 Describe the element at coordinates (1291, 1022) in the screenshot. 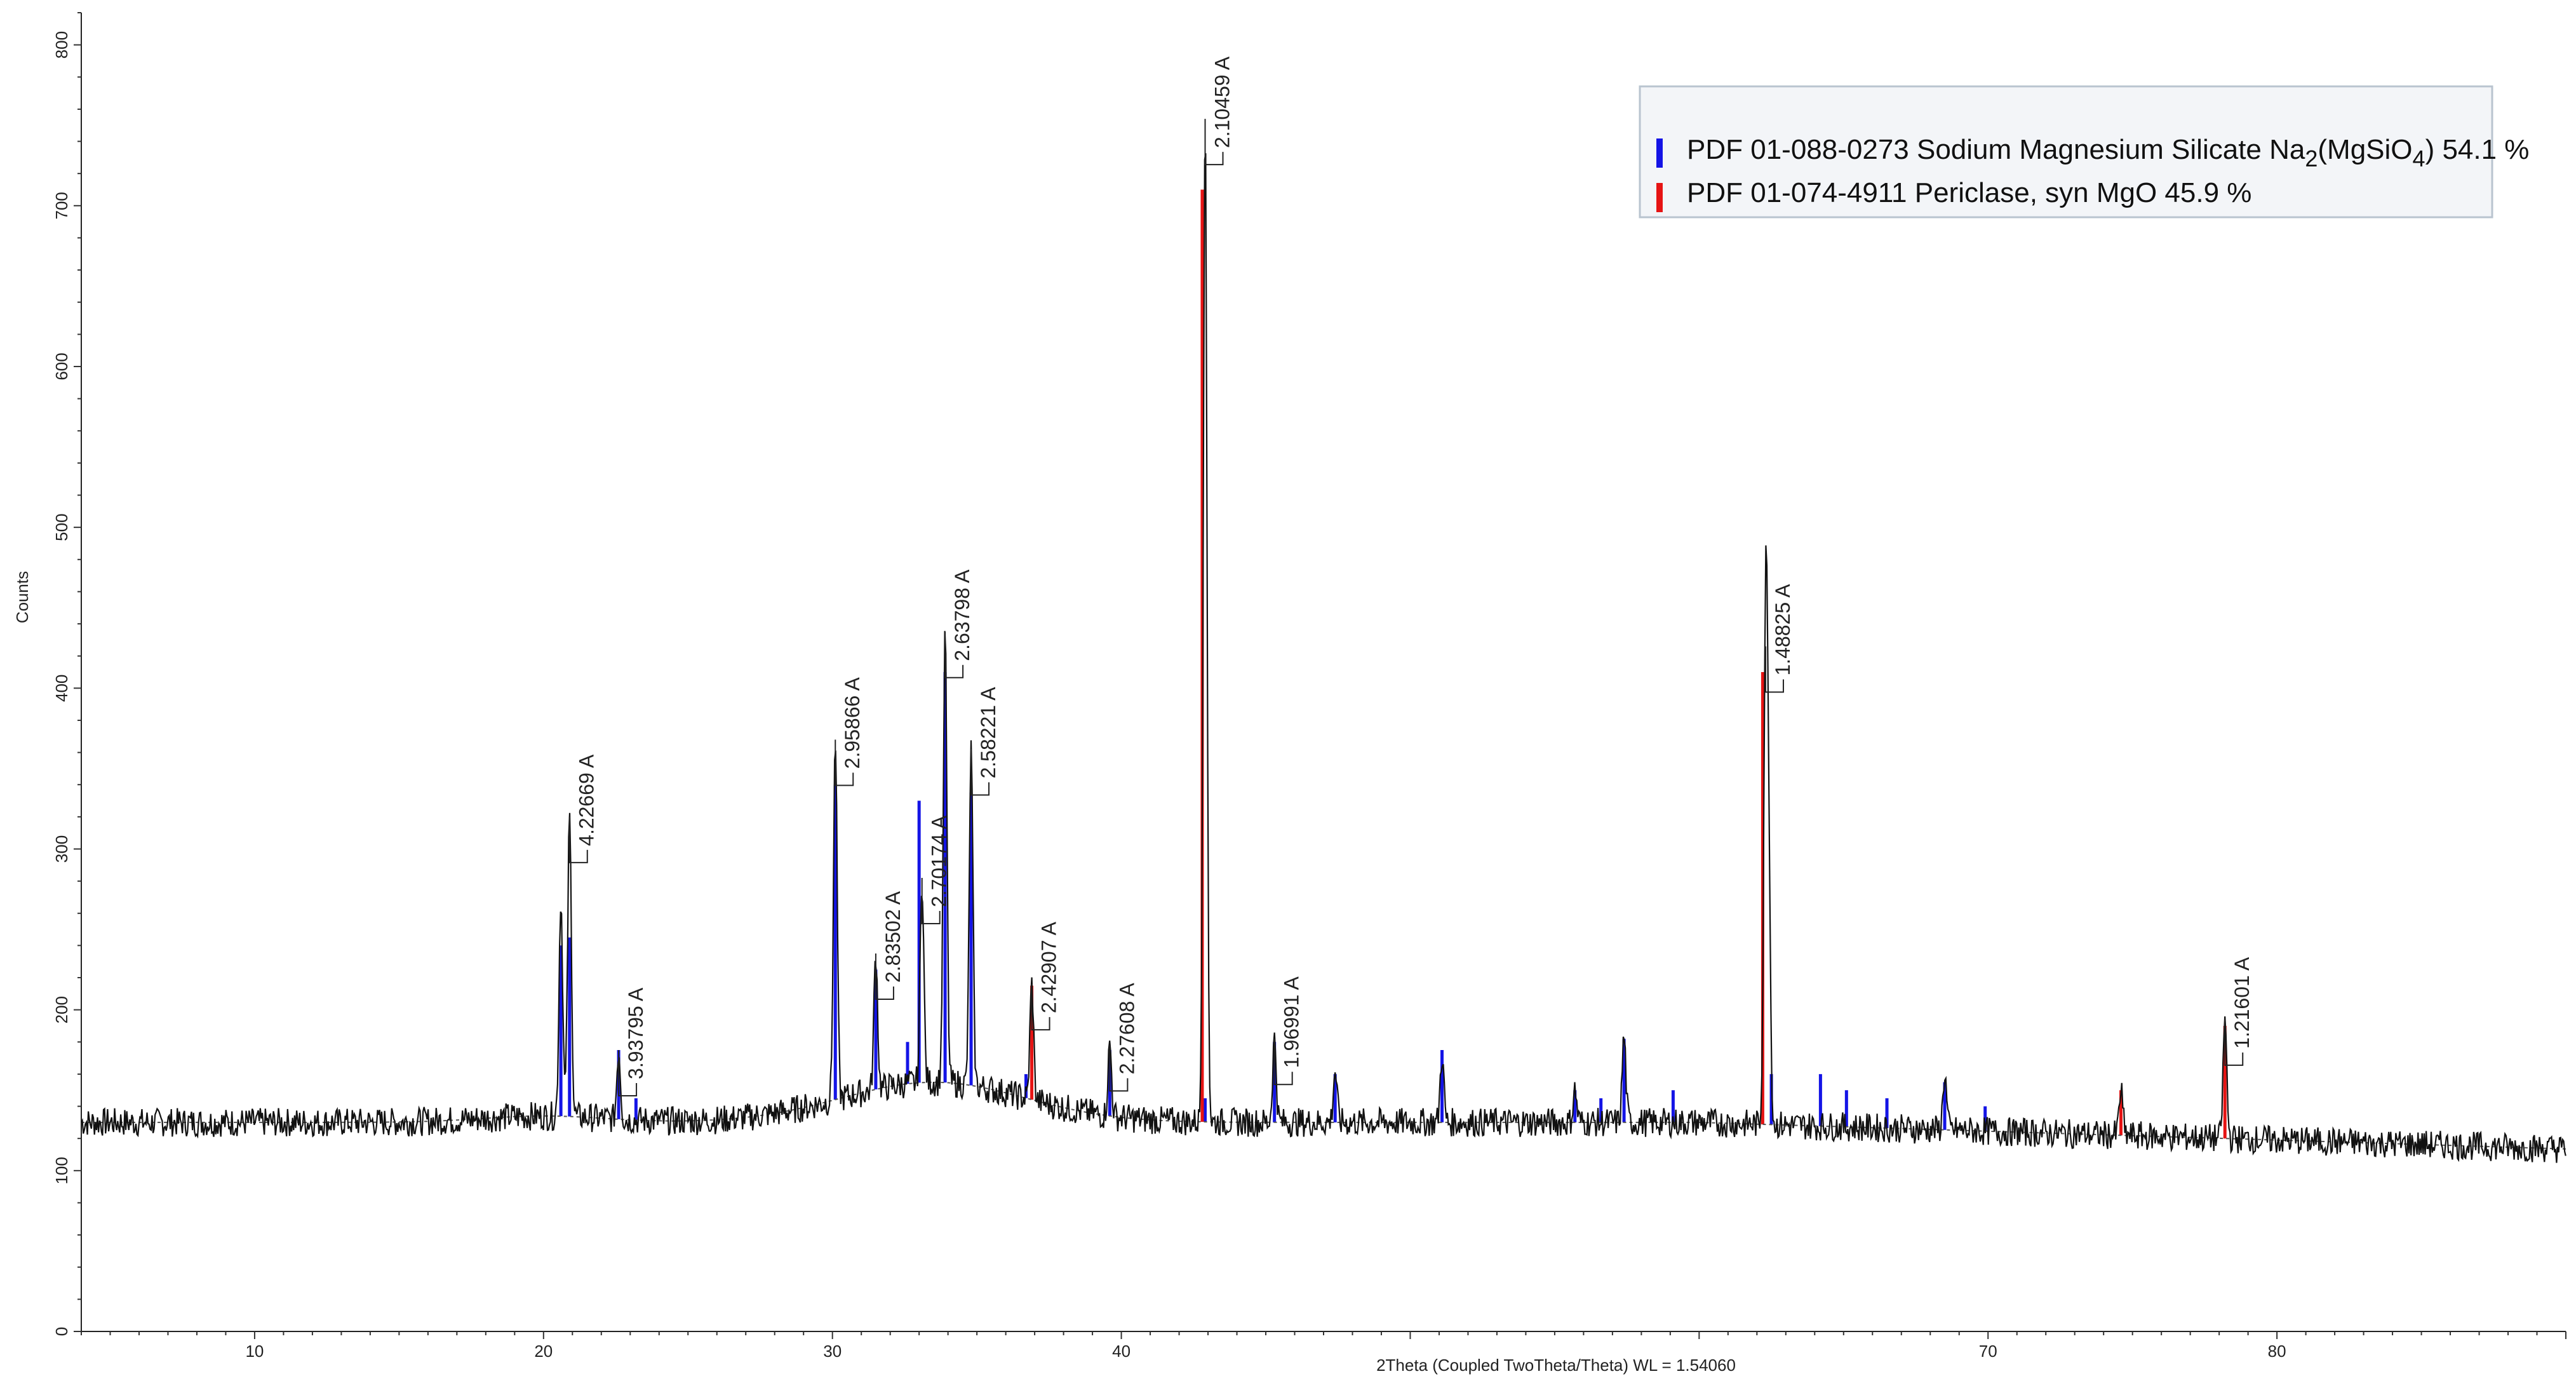

I see `peak-label: 1.96991 A` at that location.